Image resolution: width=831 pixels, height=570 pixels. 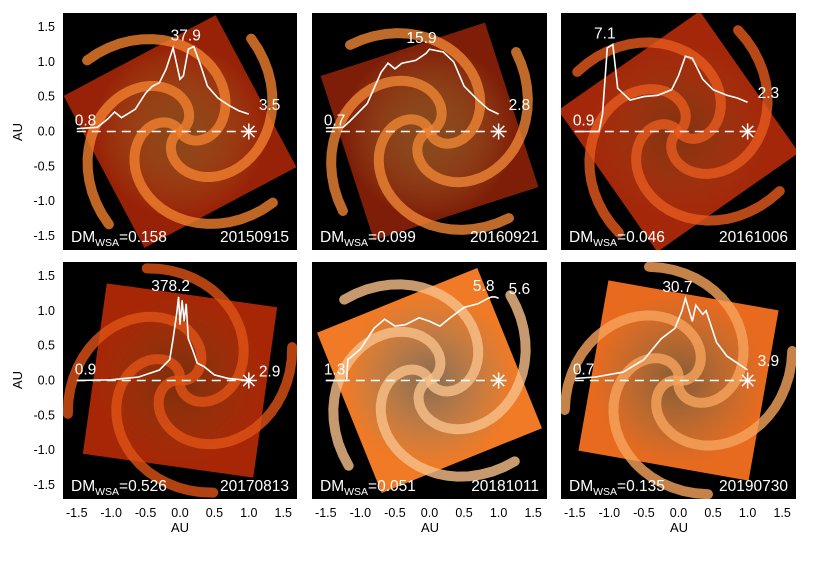 I want to click on start-value-label: 0.8, so click(x=86, y=121).